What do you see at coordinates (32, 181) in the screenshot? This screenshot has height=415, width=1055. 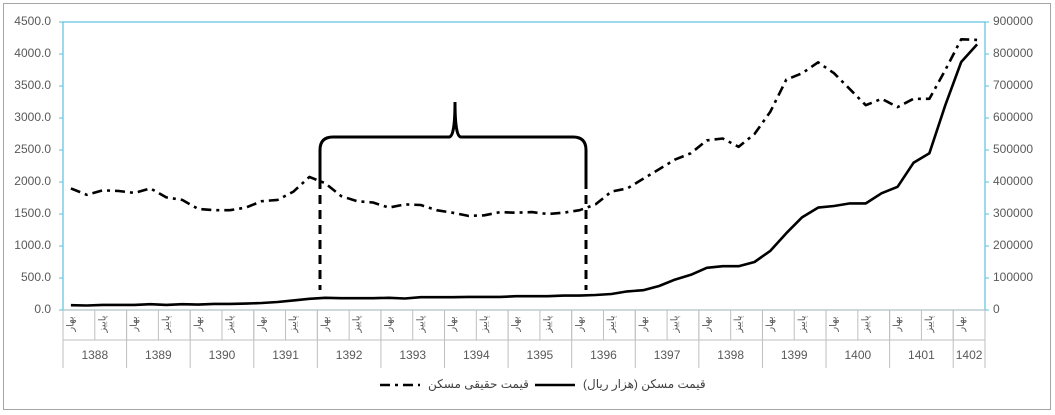 I see `y-tick-label: 2000.0` at bounding box center [32, 181].